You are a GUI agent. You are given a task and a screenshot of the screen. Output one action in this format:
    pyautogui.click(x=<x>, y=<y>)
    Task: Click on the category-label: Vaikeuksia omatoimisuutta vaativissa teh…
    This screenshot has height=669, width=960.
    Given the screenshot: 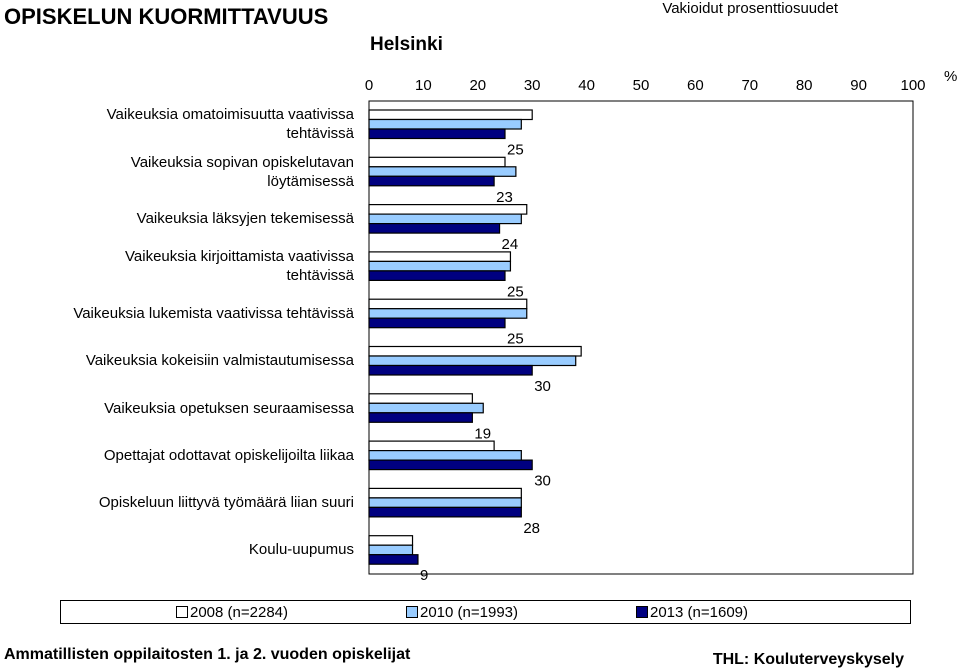 What is the action you would take?
    pyautogui.click(x=230, y=124)
    